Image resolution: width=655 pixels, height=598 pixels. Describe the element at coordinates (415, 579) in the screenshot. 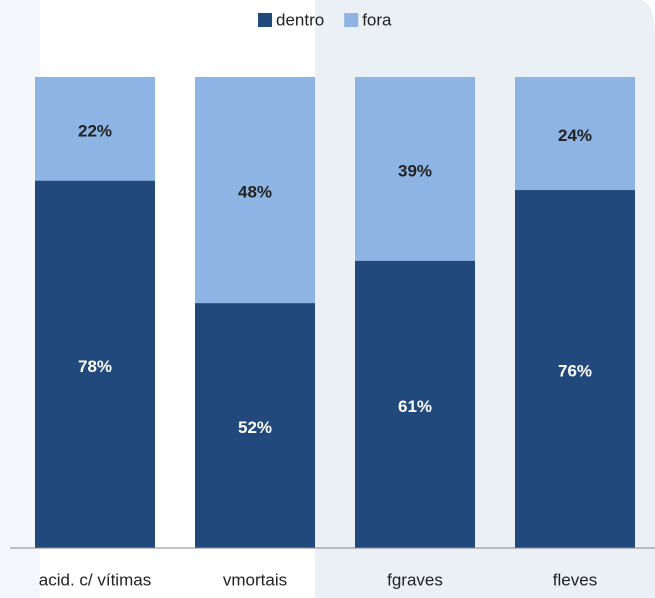

I see `x-tick-label: fgraves` at that location.